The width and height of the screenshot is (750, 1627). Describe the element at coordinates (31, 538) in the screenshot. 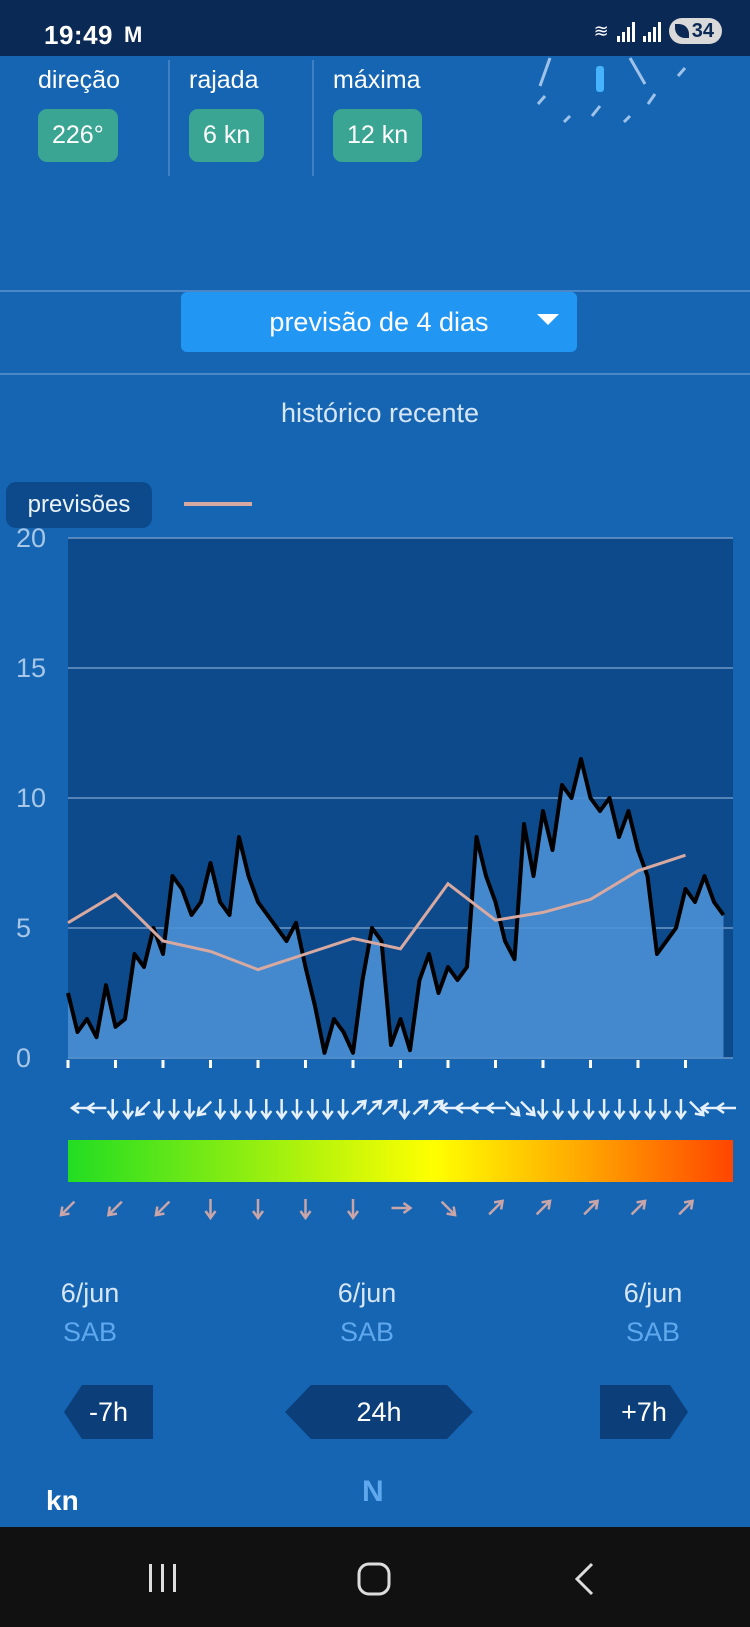

I see `y-tick-label: 20` at that location.